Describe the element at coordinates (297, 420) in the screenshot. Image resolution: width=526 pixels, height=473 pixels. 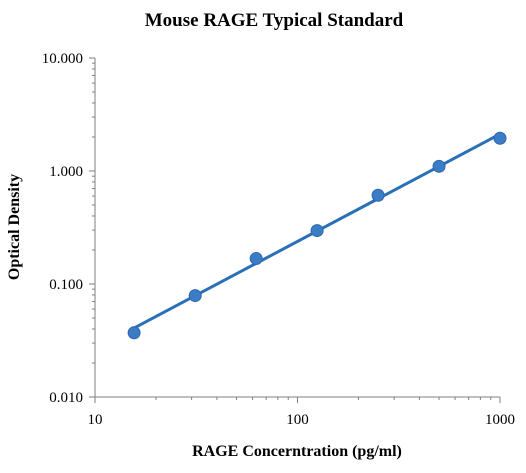
I see `x-tick-label: 100` at that location.